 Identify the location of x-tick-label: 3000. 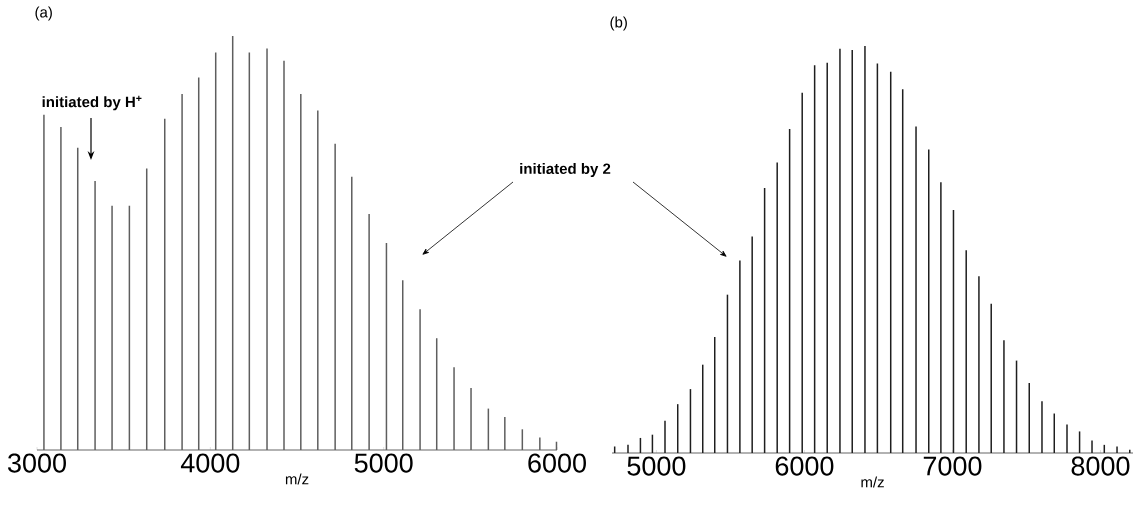
(37, 463).